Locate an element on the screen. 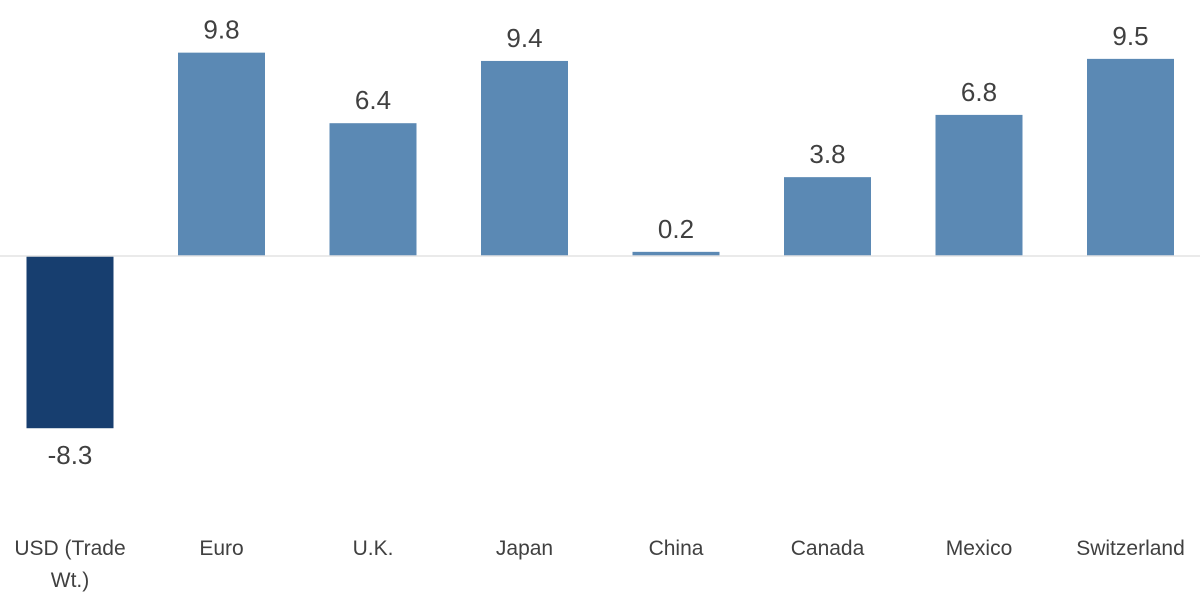  category-label: Mexico is located at coordinates (979, 548).